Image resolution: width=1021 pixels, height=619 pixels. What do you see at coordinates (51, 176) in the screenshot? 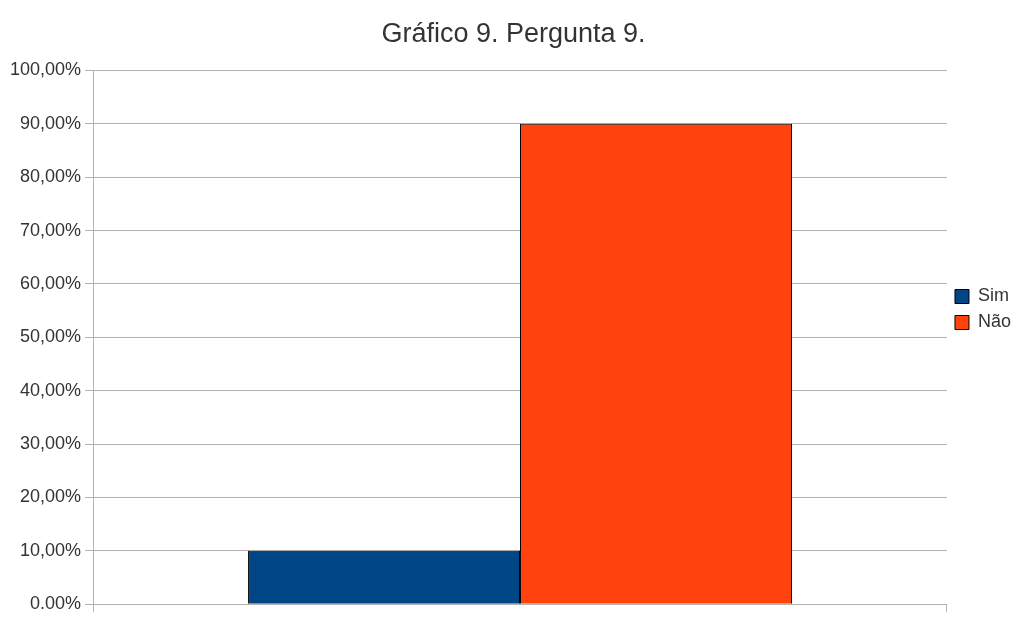
I see `y-tick-label: 80,00%` at bounding box center [51, 176].